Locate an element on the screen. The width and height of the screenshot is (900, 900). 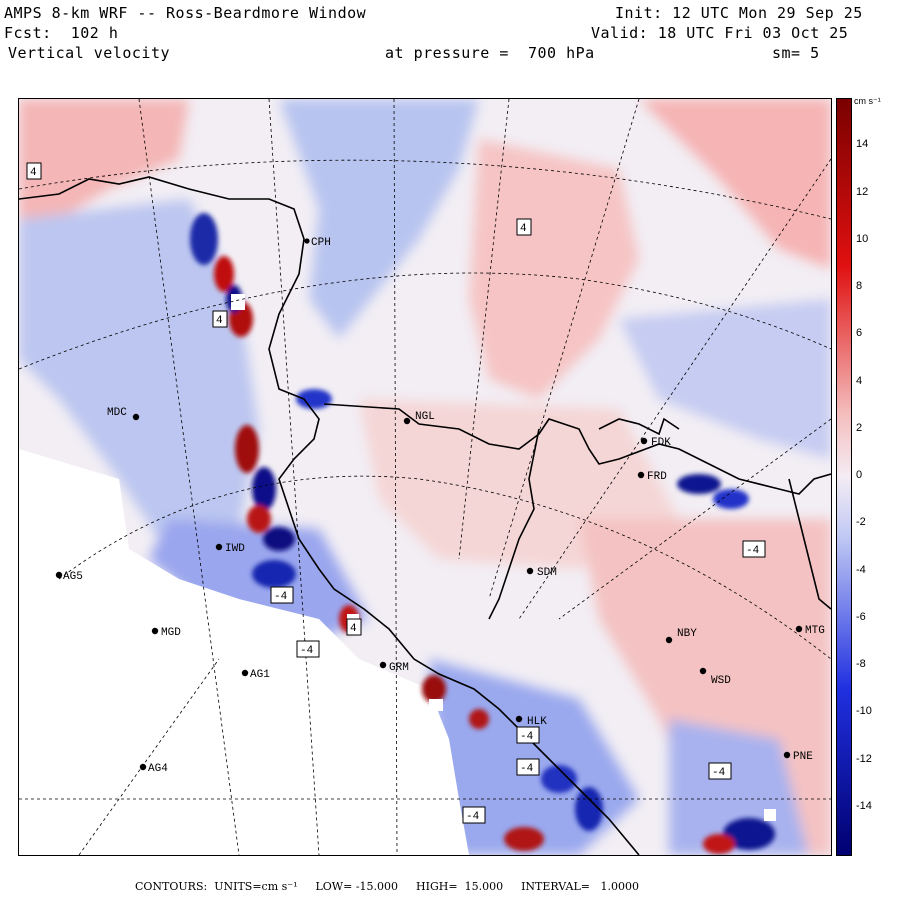
colorbar-tick-label: 2 is located at coordinates (859, 427).